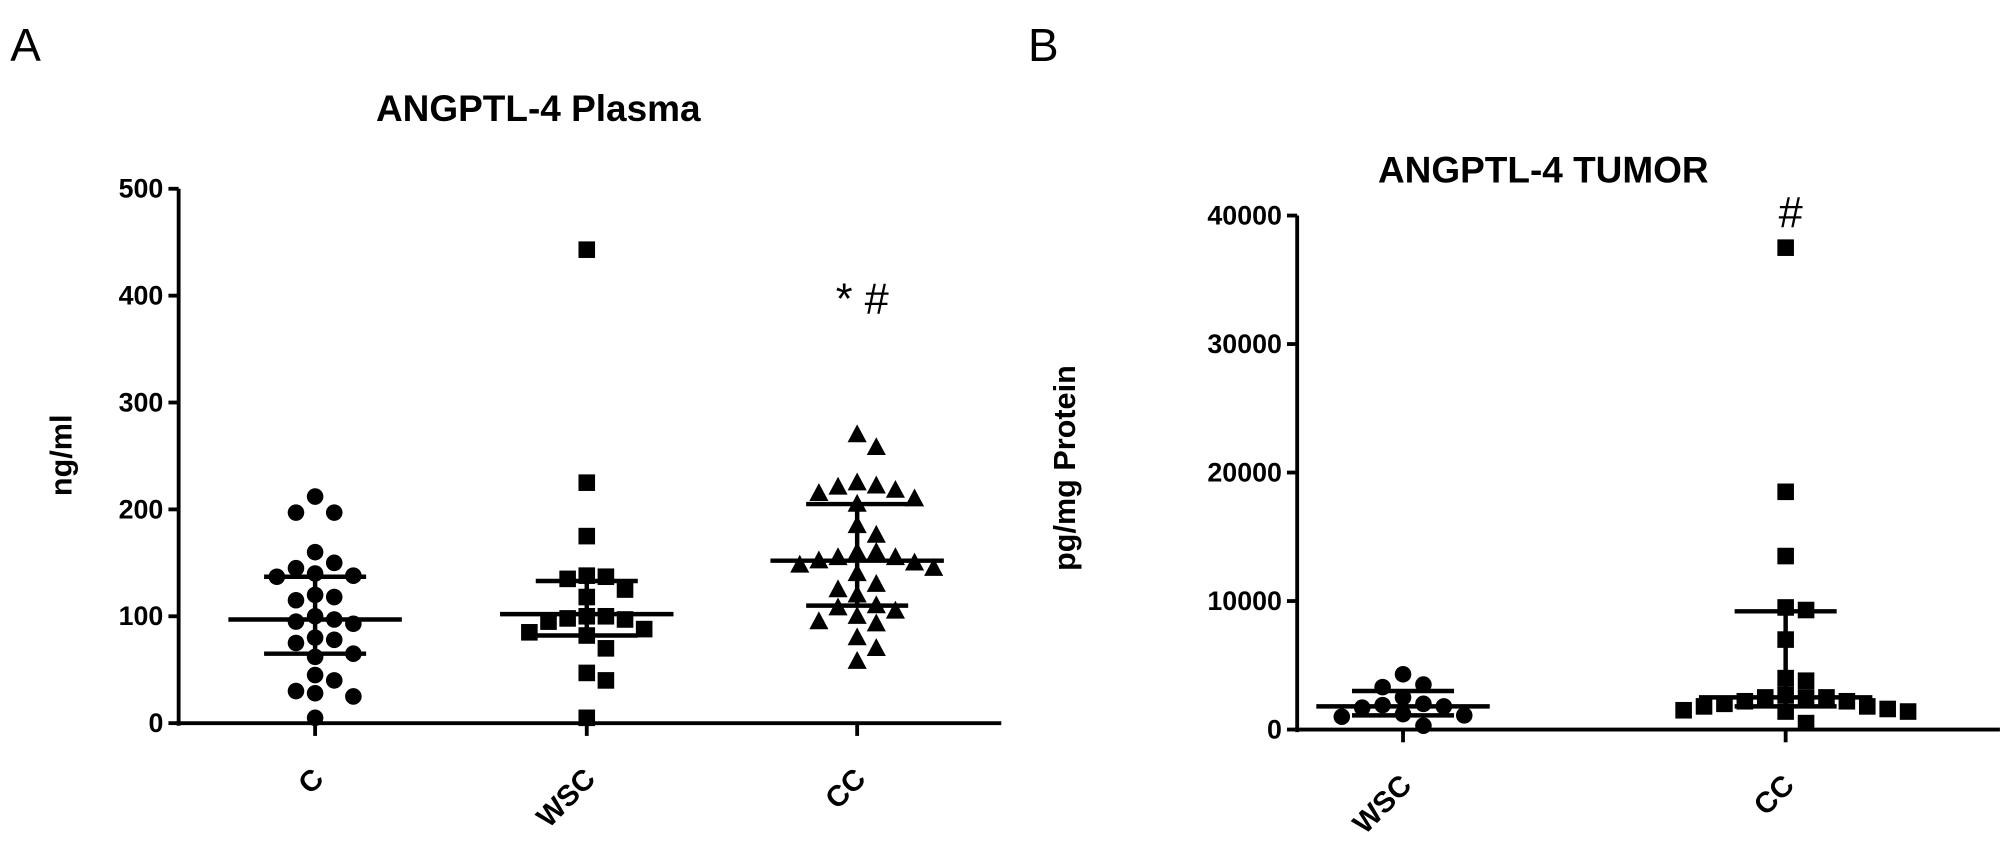  What do you see at coordinates (1791, 213) in the screenshot?
I see `significance-annotation: #` at bounding box center [1791, 213].